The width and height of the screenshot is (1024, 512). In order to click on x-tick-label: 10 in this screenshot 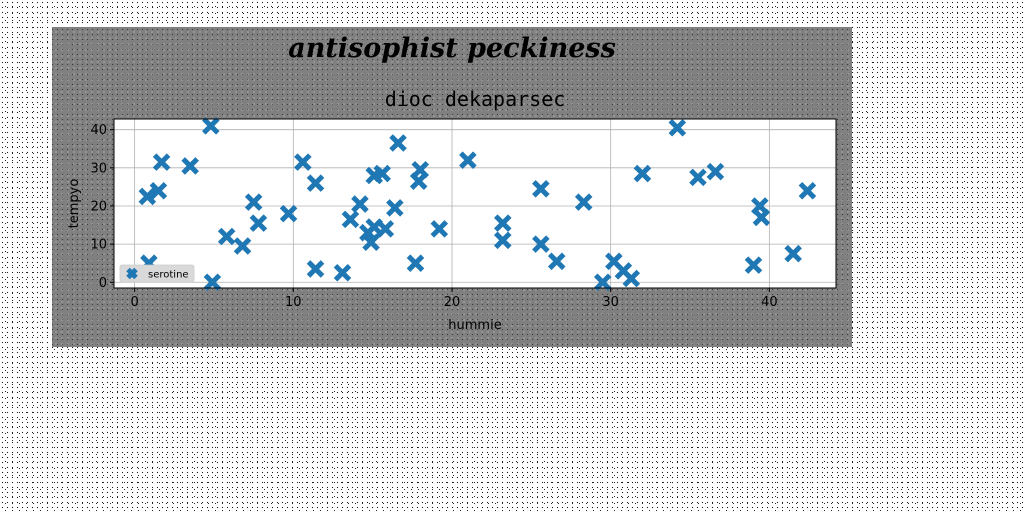, I will do `click(293, 302)`.